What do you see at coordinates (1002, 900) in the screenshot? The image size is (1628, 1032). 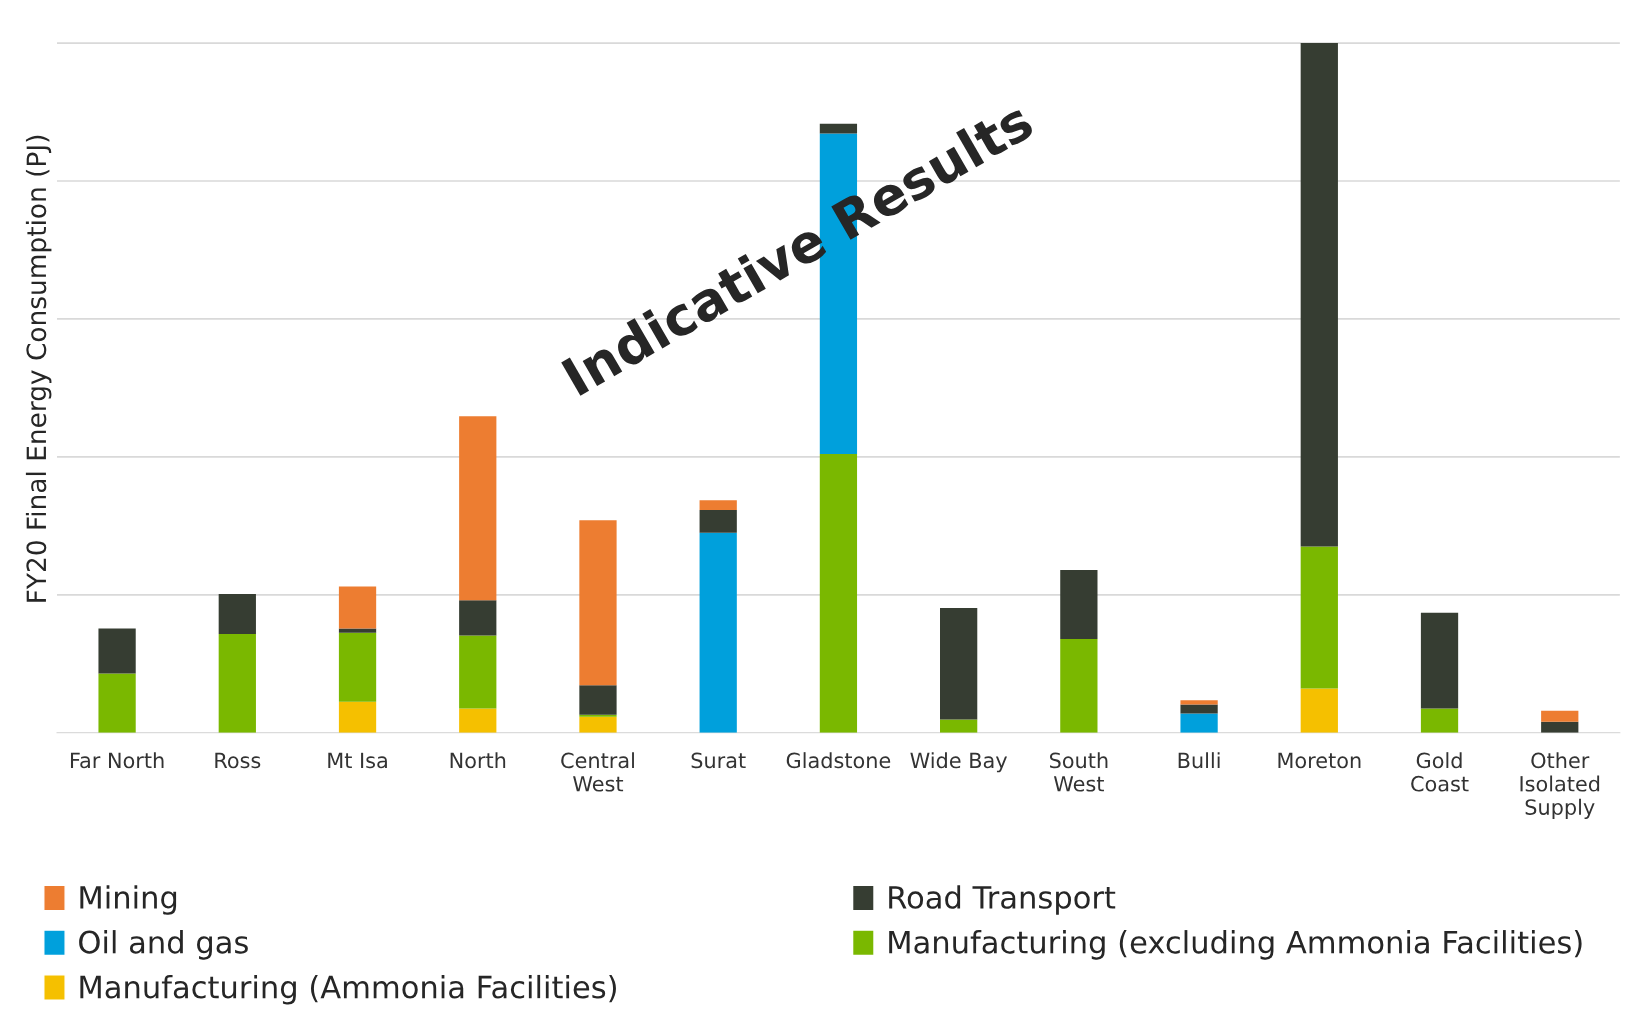 I see `legend-label: Road Transport` at bounding box center [1002, 900].